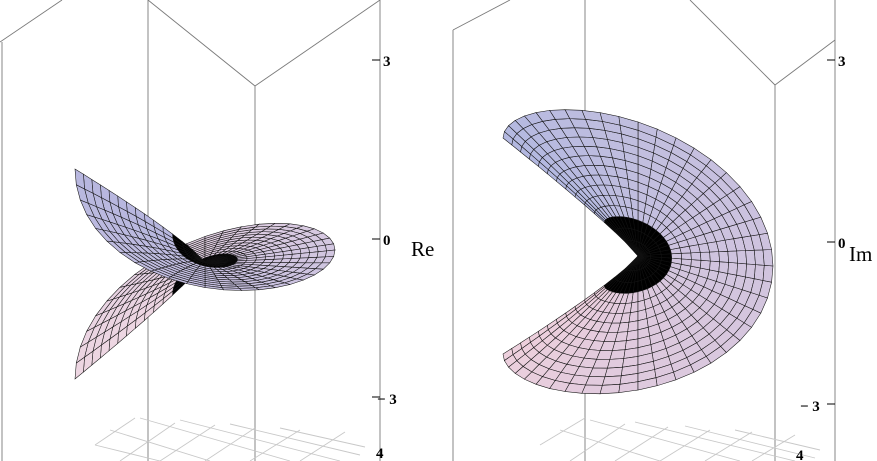 The image size is (877, 461). Describe the element at coordinates (860, 254) in the screenshot. I see `axis-label-im: Im` at that location.